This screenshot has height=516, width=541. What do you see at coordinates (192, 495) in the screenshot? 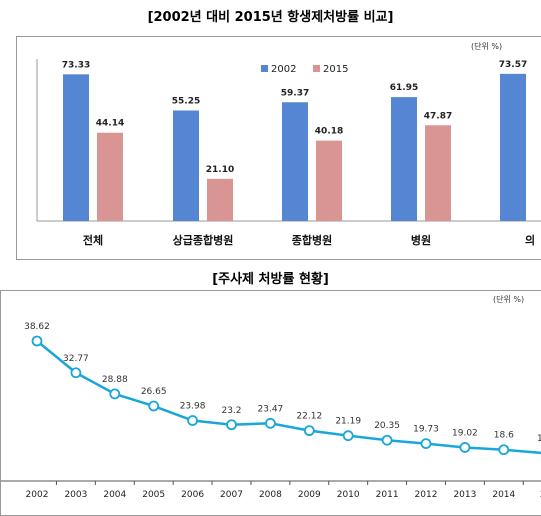
I see `line-x-tick-label: 2006` at bounding box center [192, 495].